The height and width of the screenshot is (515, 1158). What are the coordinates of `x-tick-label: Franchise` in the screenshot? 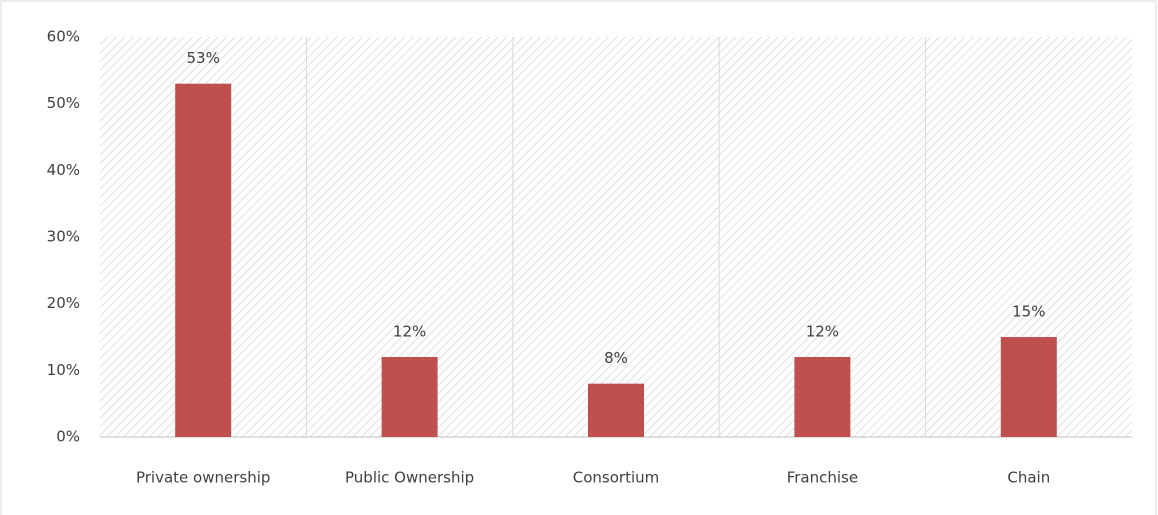 It's located at (822, 478).